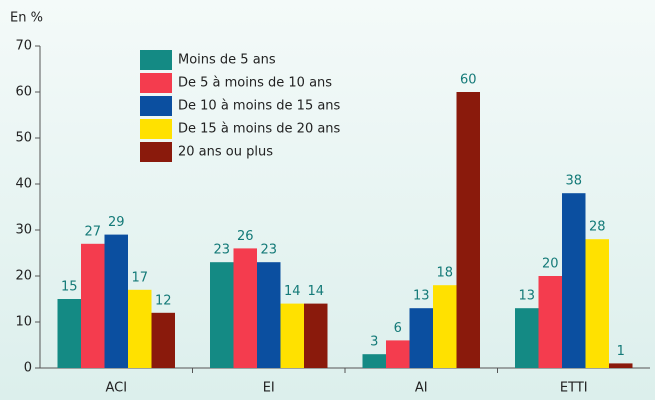  What do you see at coordinates (23, 230) in the screenshot?
I see `y-tick-label: 30` at bounding box center [23, 230].